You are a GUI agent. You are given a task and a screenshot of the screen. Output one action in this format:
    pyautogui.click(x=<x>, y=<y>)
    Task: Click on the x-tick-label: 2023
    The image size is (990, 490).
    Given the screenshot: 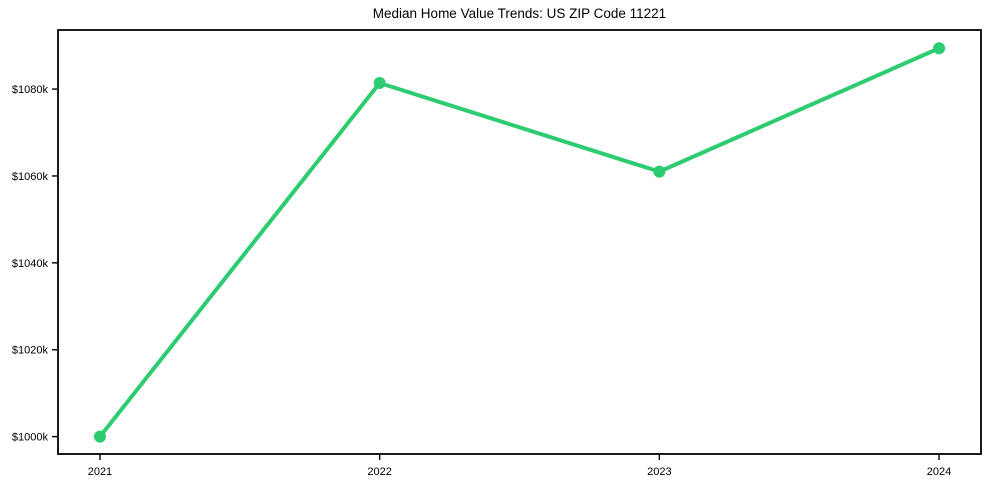 What is the action you would take?
    pyautogui.click(x=659, y=472)
    